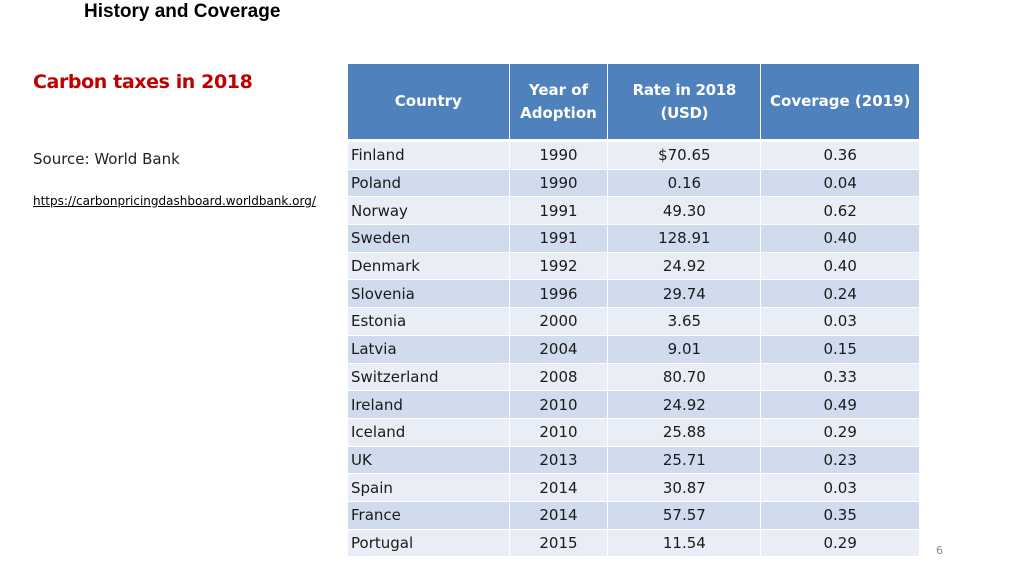 The width and height of the screenshot is (1024, 576). I want to click on cell-country: Ireland, so click(429, 404).